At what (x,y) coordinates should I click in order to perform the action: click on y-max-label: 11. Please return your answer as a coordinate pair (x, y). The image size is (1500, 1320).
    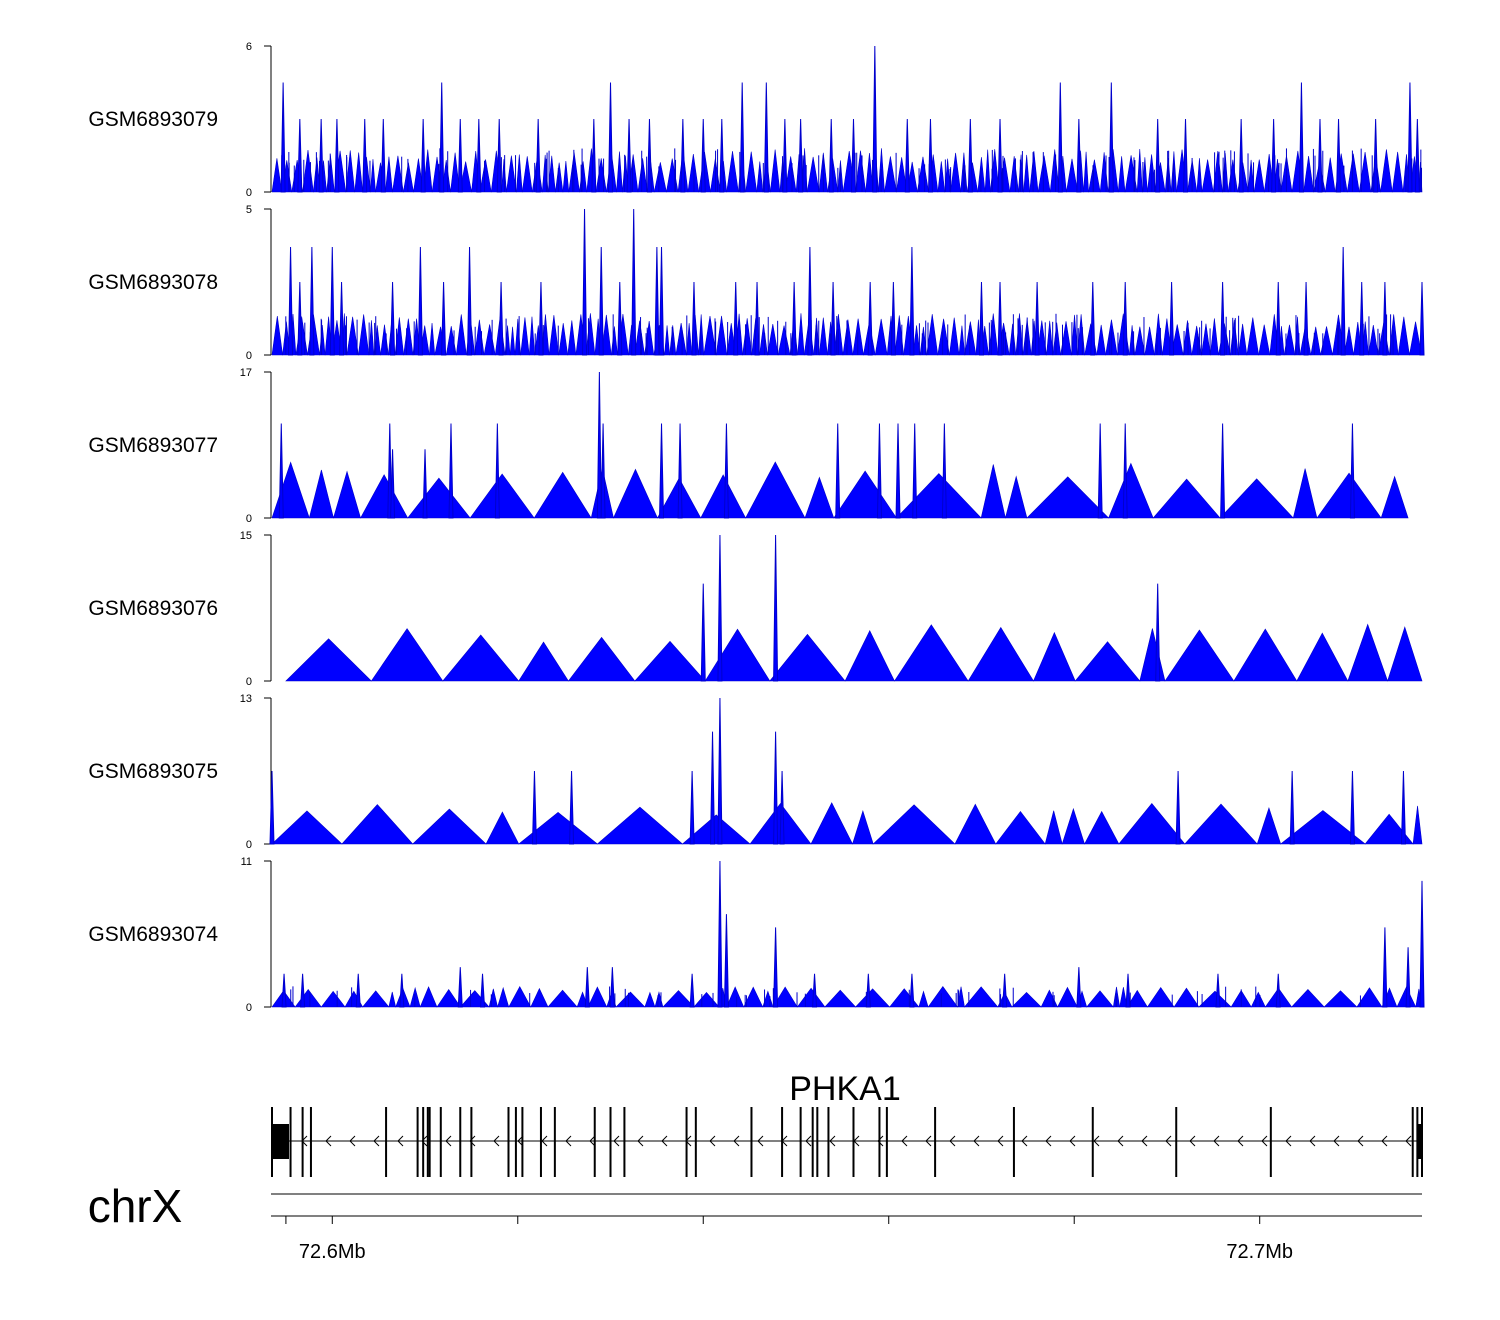
    Looking at the image, I should click on (246, 862).